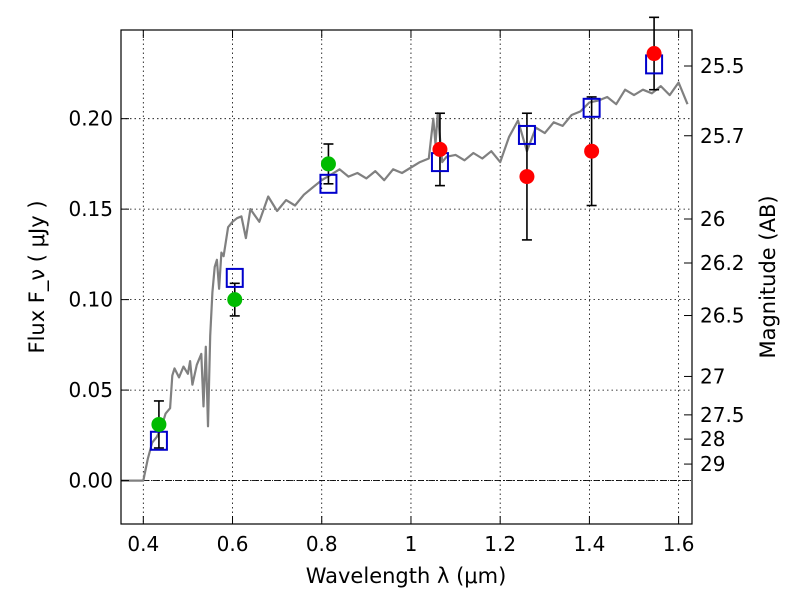  Describe the element at coordinates (411, 544) in the screenshot. I see `x-tick-label: 1` at that location.